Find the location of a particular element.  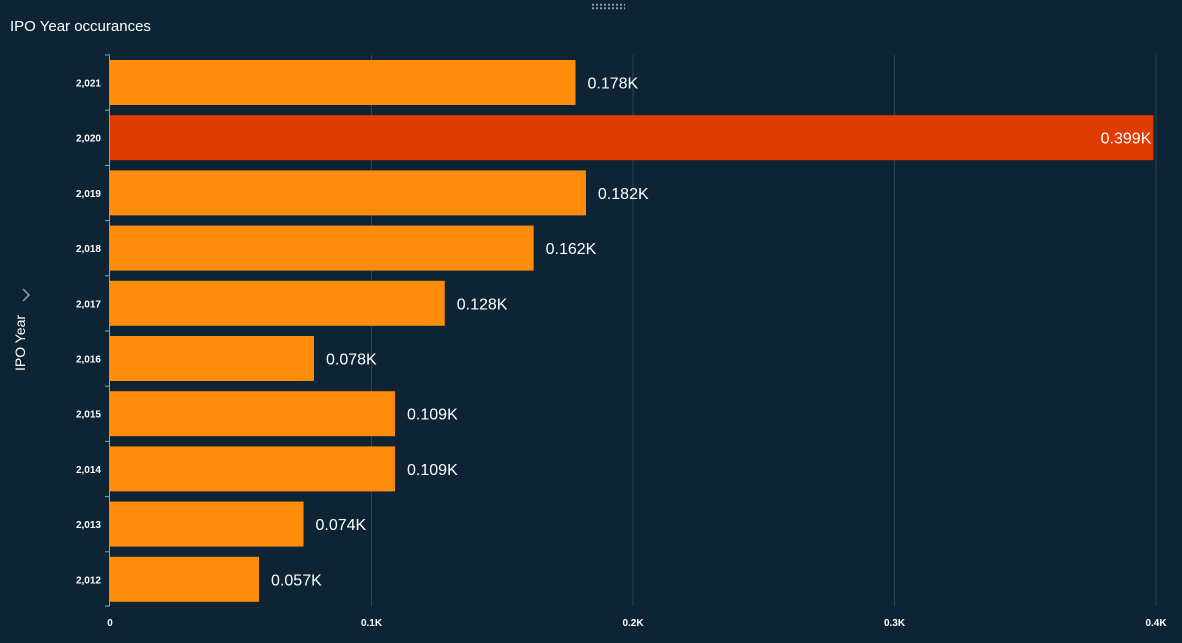

chevron-right-icon is located at coordinates (26, 295).